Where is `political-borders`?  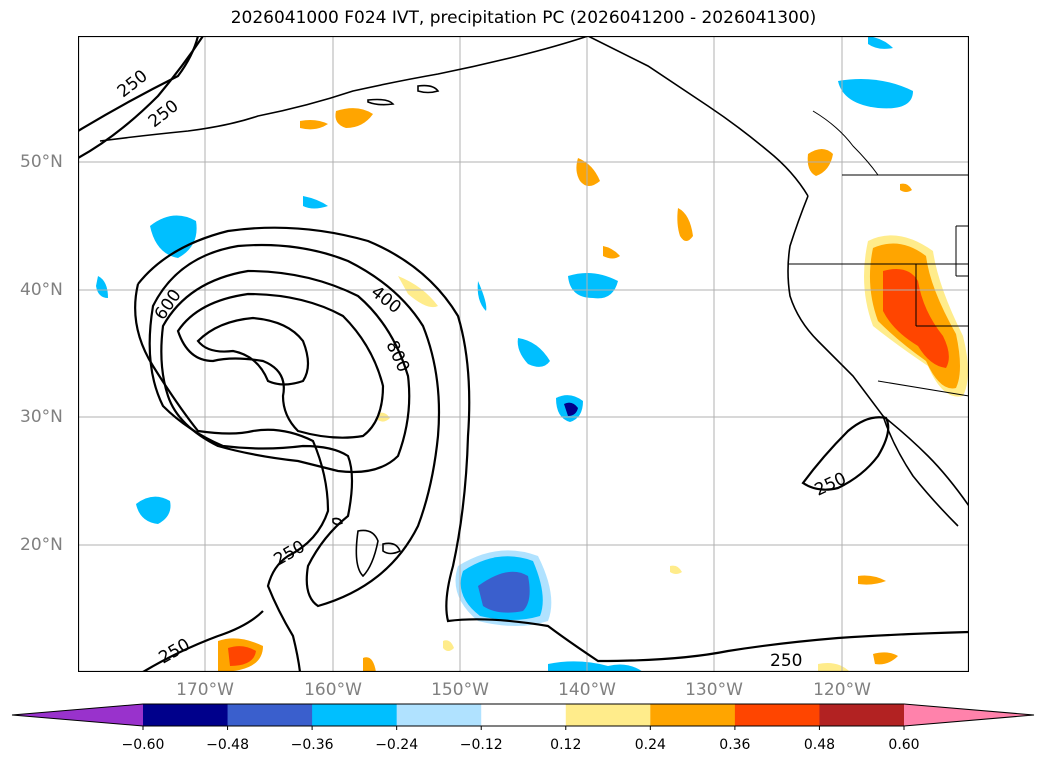 political-borders is located at coordinates (878, 253).